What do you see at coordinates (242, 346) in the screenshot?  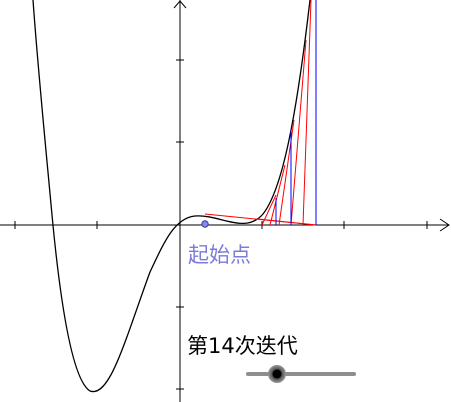 I see `iteration-label: 第14次迭代` at bounding box center [242, 346].